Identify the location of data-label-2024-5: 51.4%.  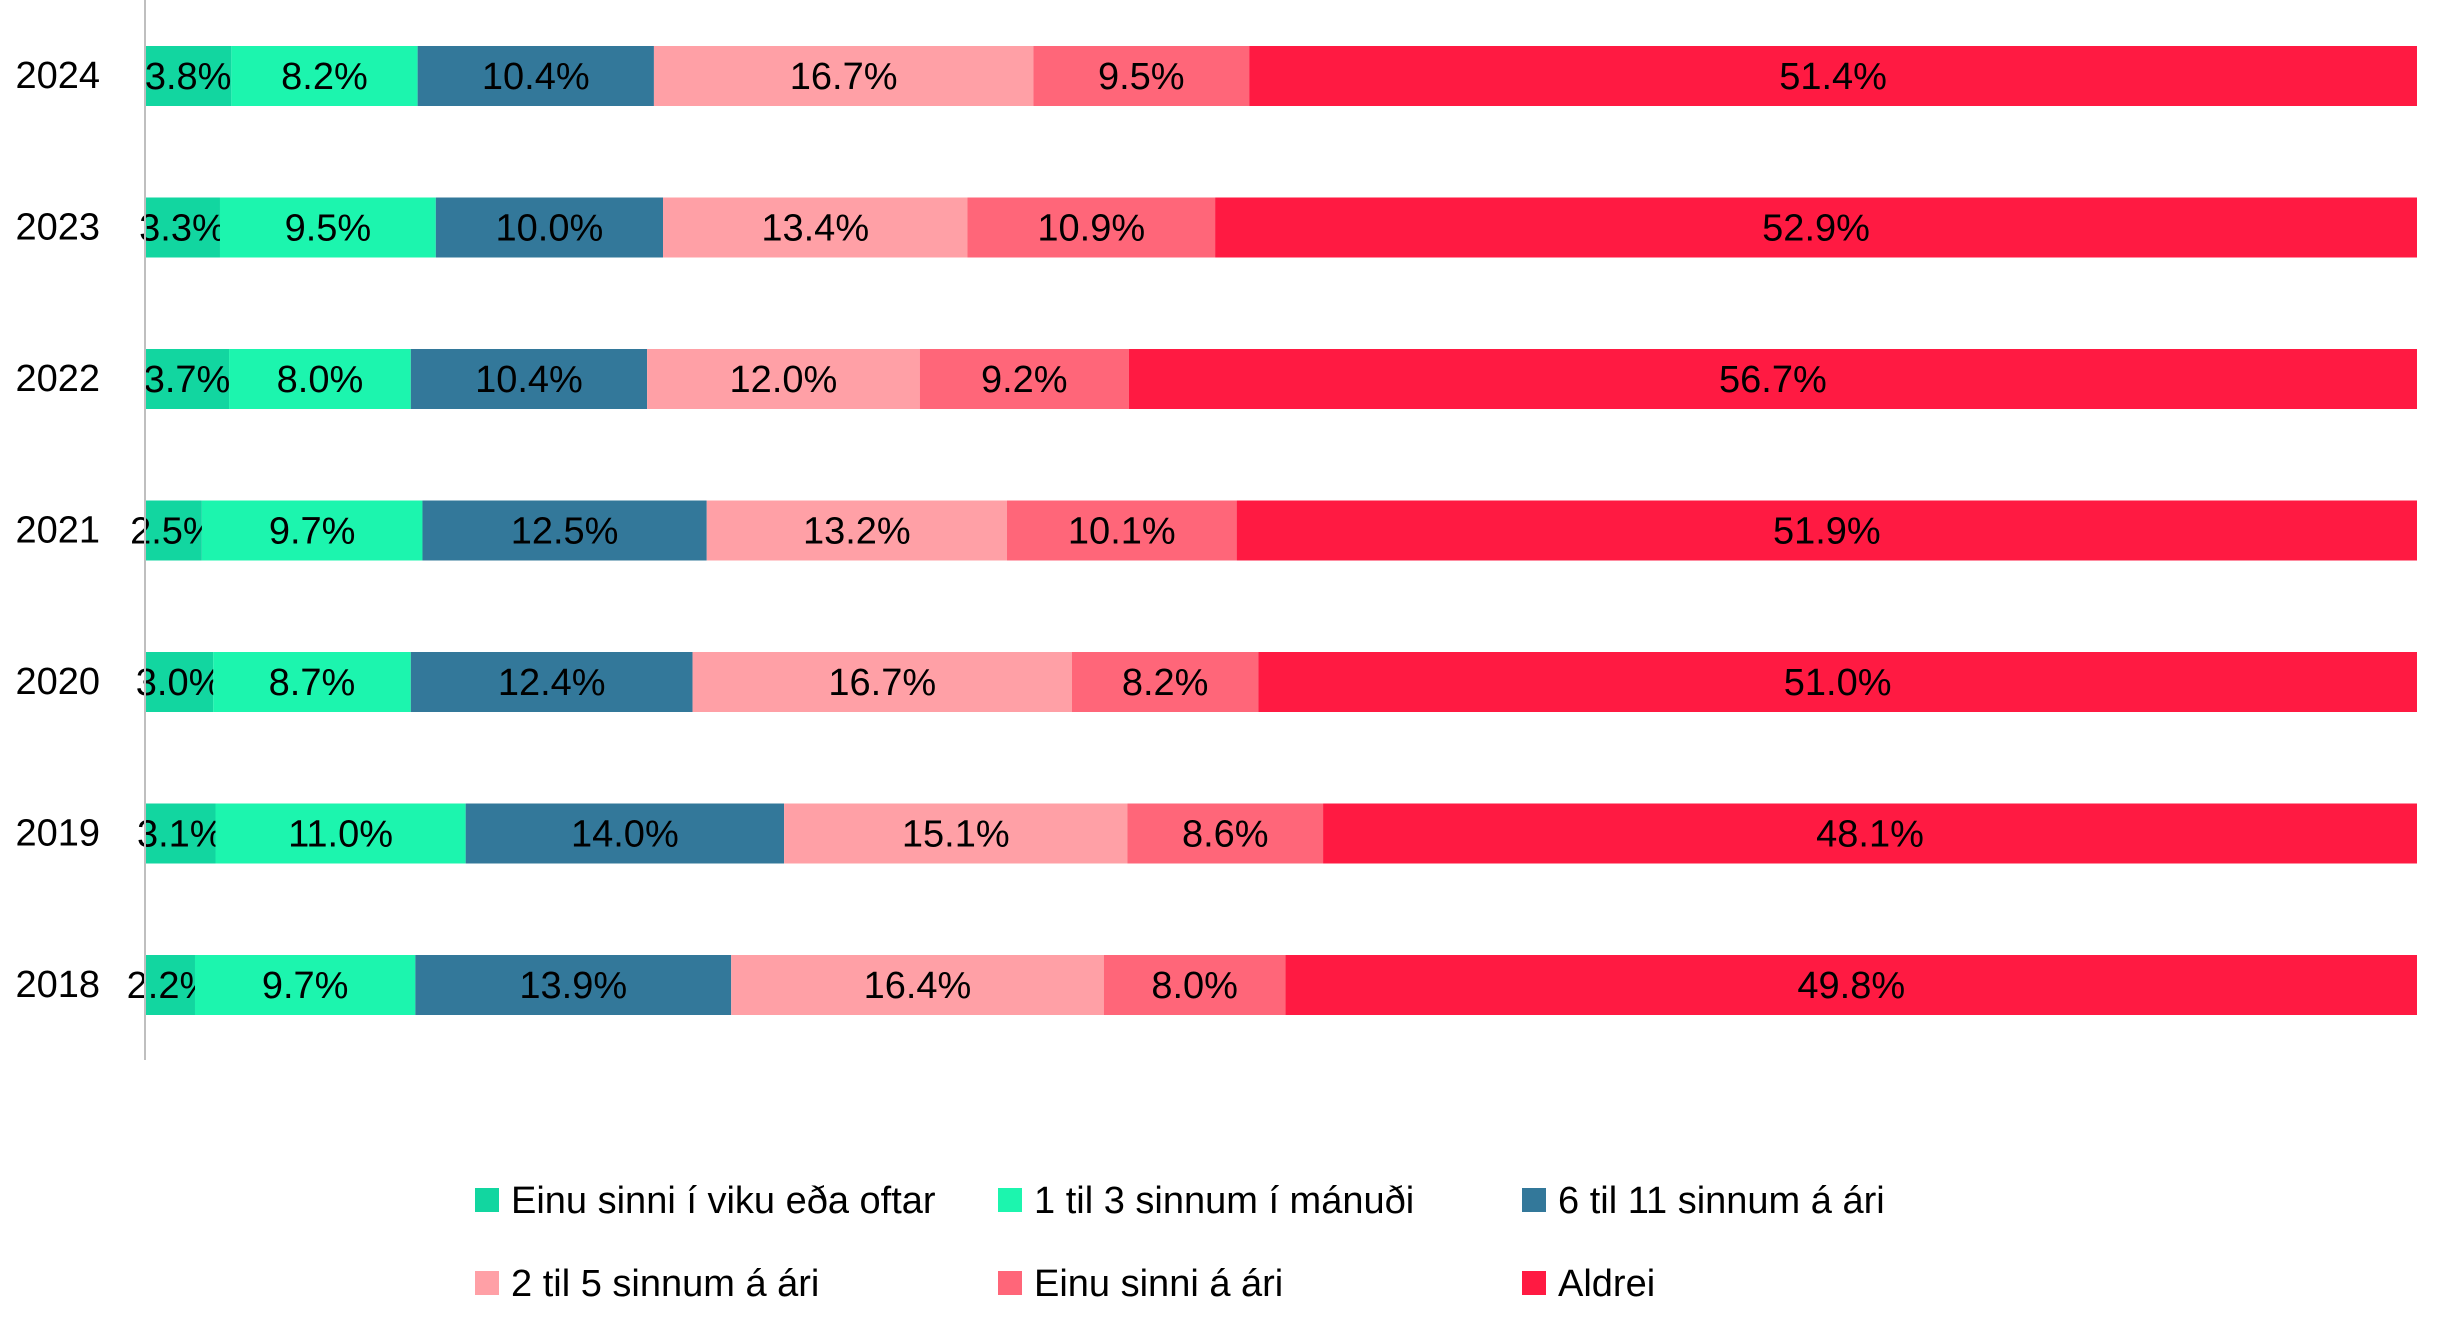
(1833, 77).